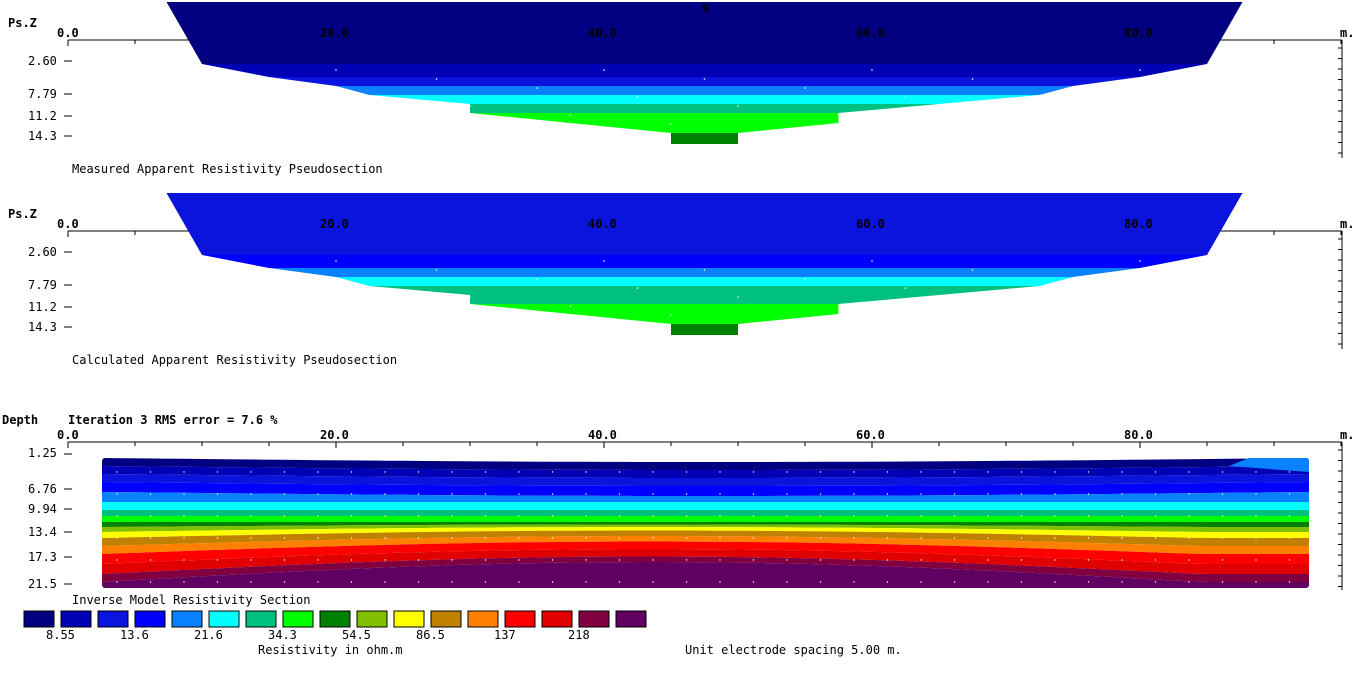 This screenshot has width=1366, height=686. Describe the element at coordinates (42, 557) in the screenshot. I see `panel3-y-tick-4: 17.3` at that location.